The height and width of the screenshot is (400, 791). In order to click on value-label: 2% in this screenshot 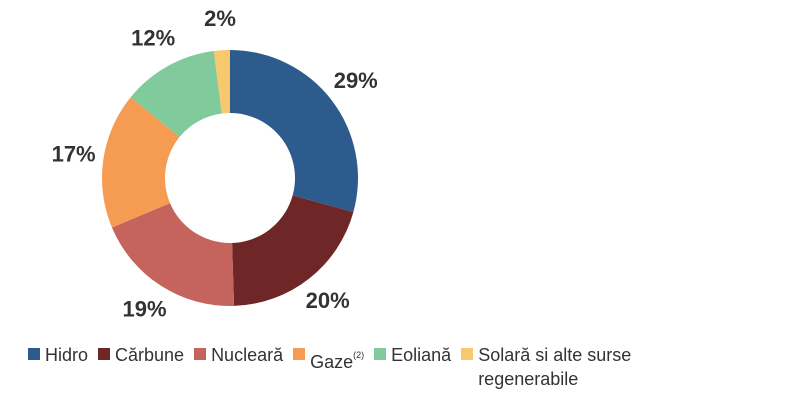, I will do `click(220, 18)`.